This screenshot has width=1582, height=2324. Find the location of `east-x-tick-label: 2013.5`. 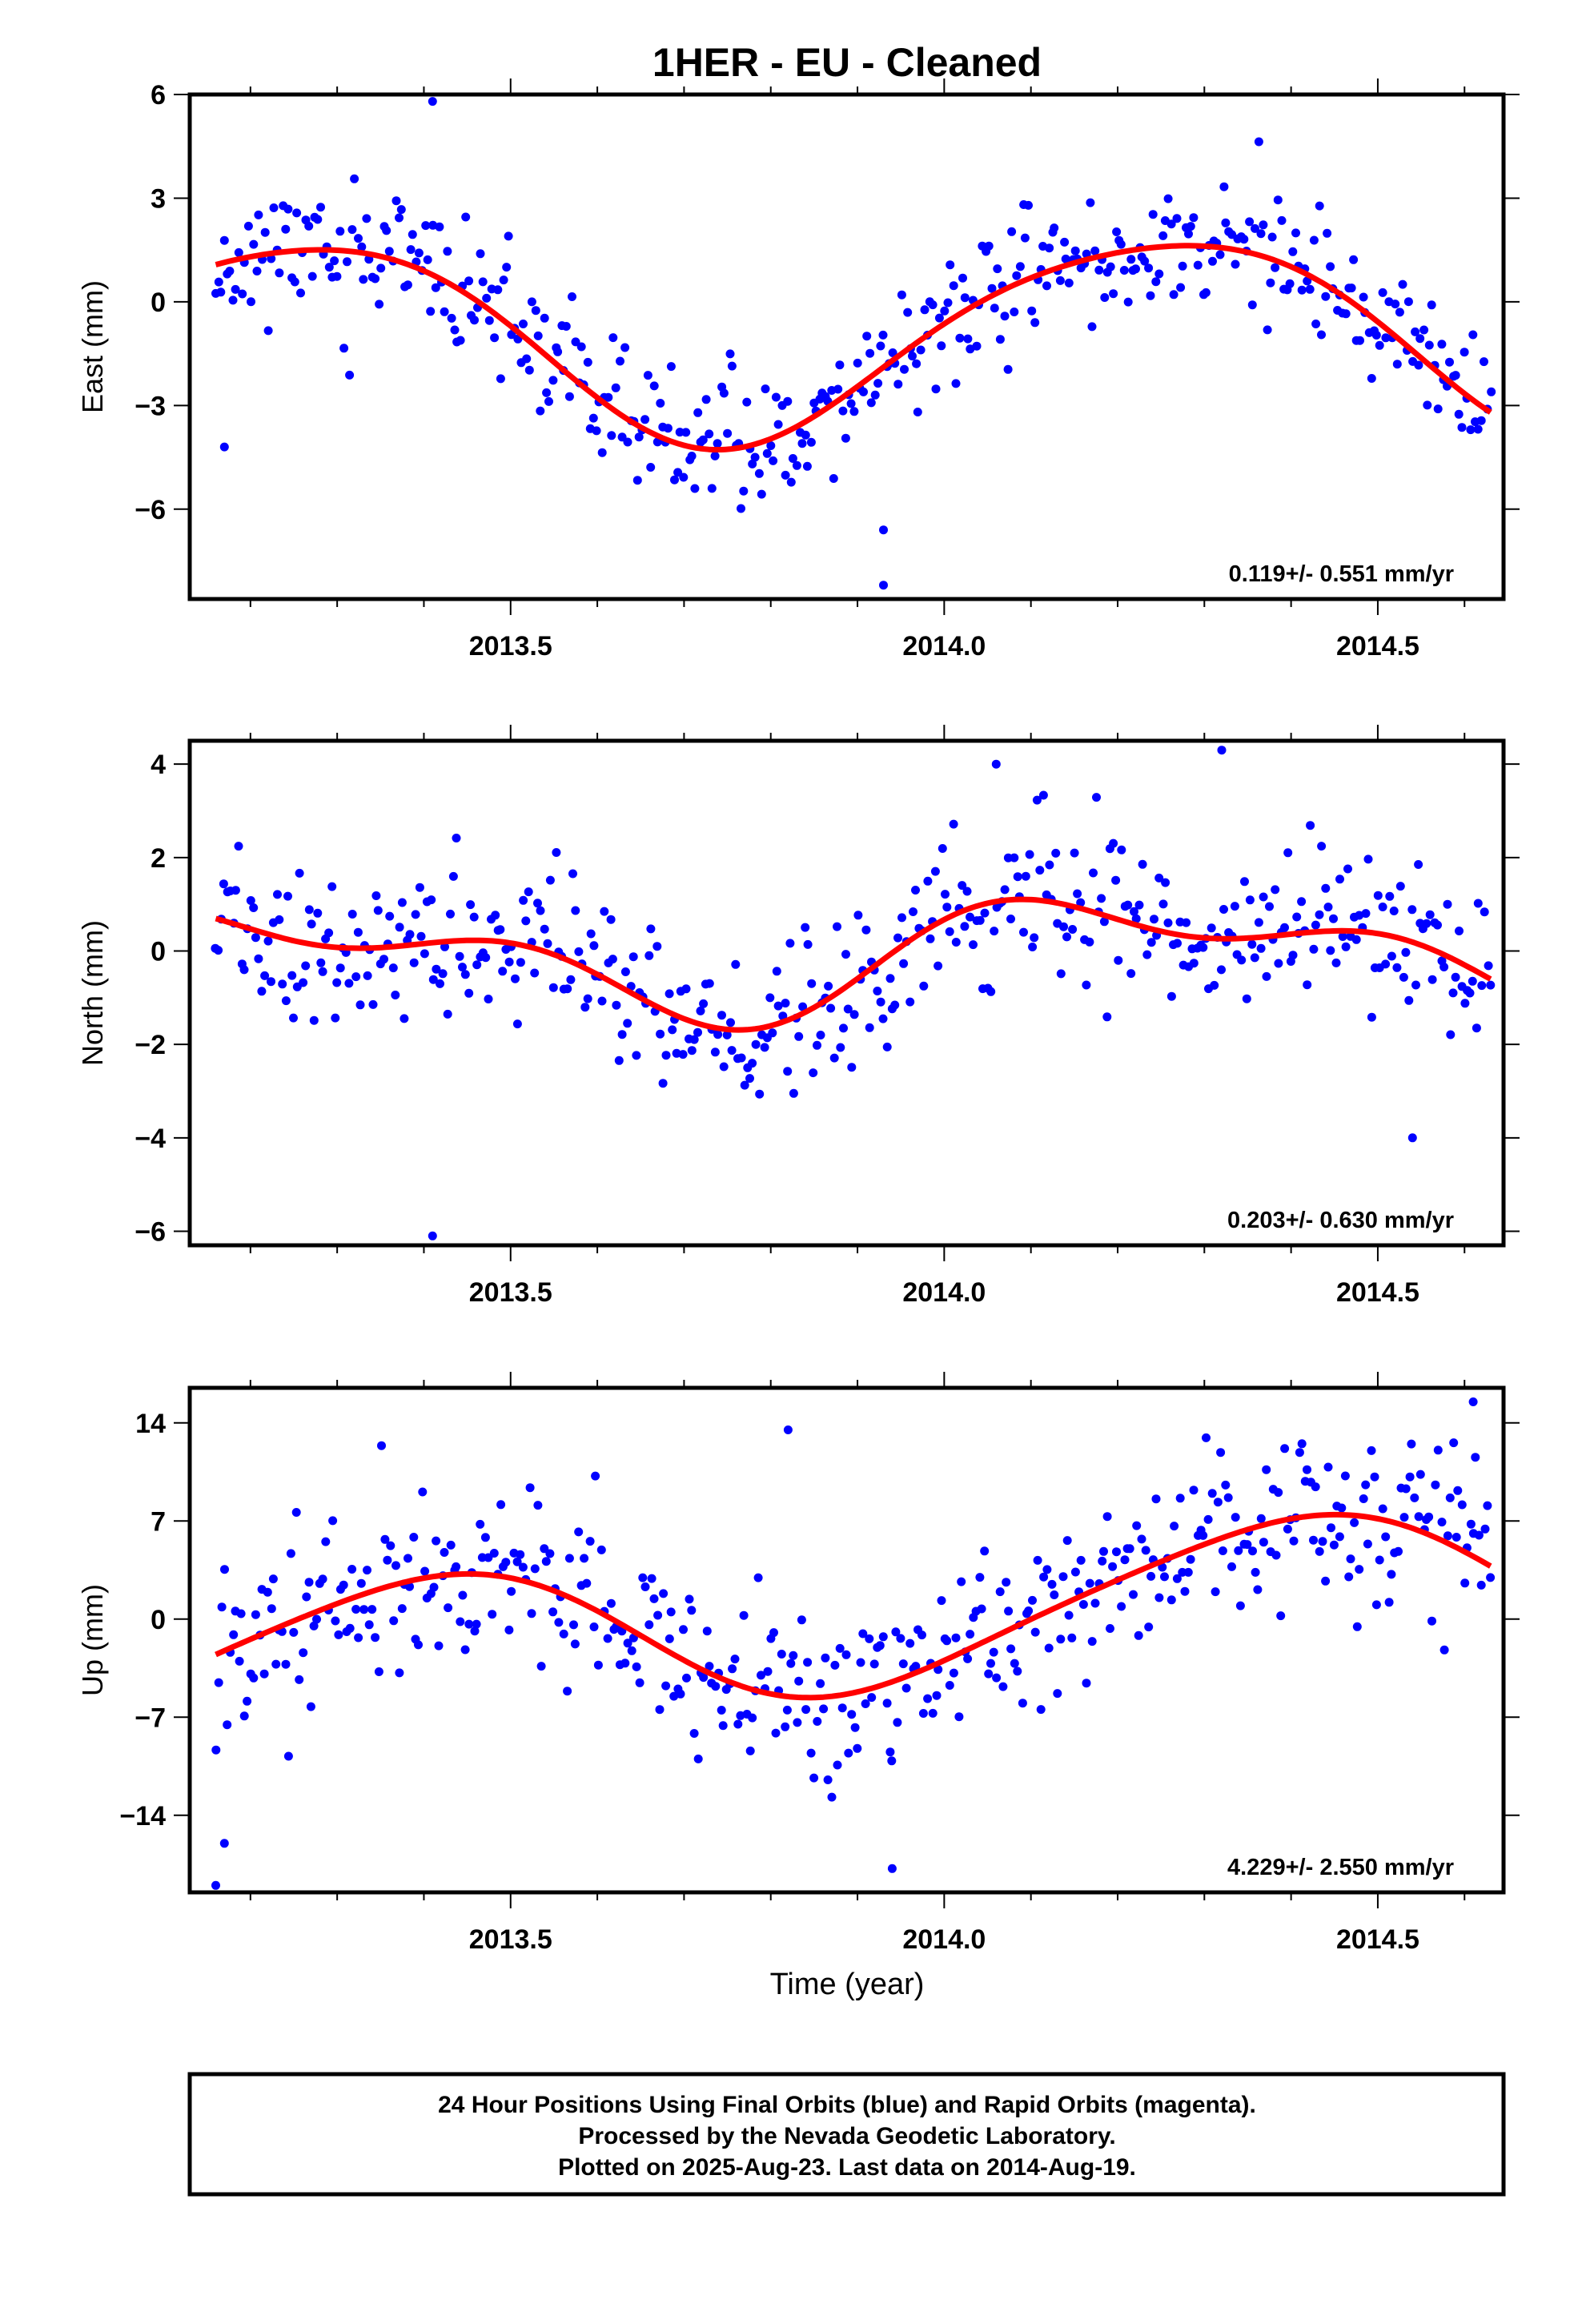

east-x-tick-label: 2013.5 is located at coordinates (511, 646).